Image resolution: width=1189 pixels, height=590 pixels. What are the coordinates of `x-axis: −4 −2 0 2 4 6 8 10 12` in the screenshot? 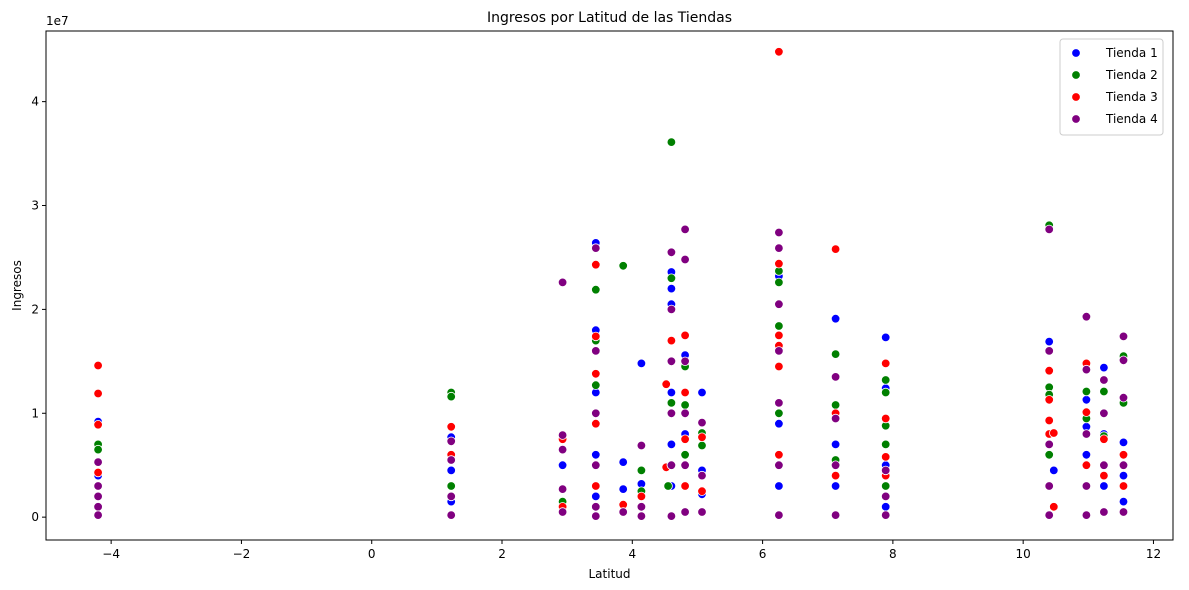 It's located at (631, 550).